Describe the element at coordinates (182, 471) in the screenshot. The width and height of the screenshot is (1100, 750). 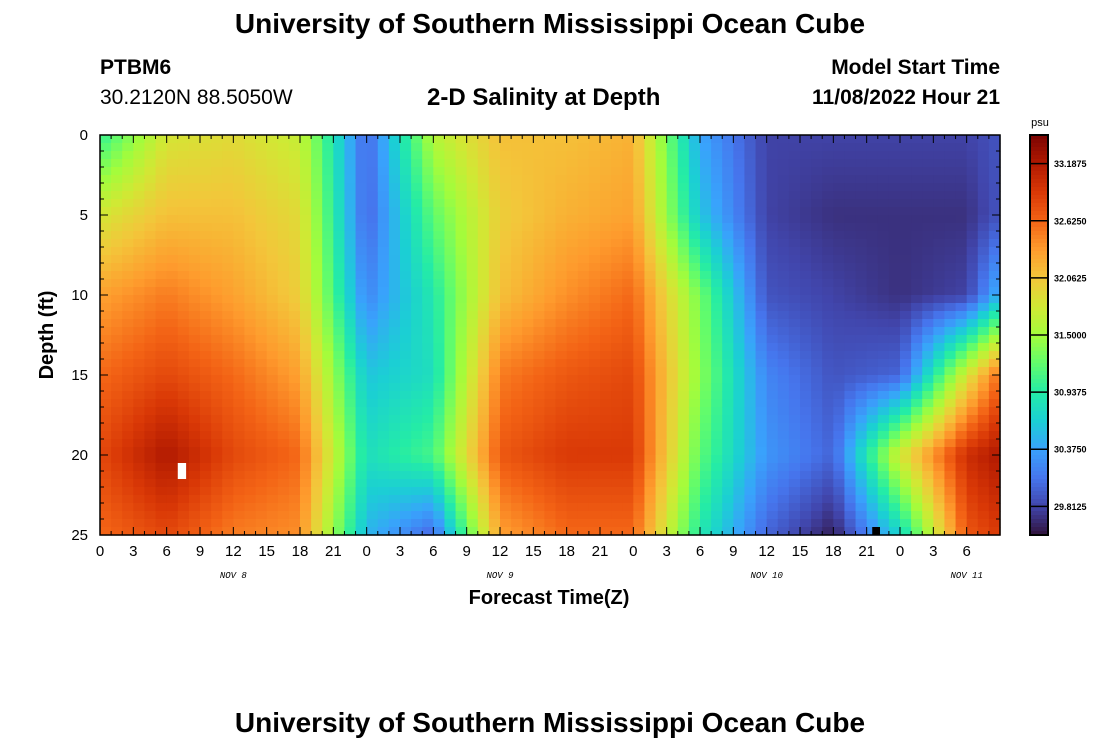
I see `white-marker` at that location.